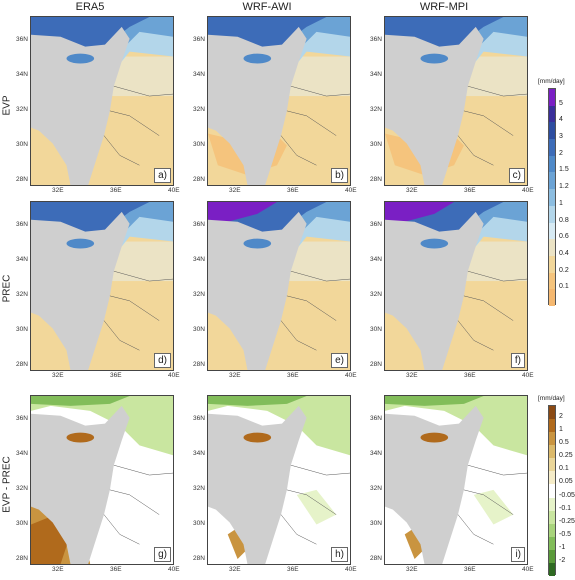 The height and width of the screenshot is (580, 575). I want to click on panel-label: h), so click(339, 554).